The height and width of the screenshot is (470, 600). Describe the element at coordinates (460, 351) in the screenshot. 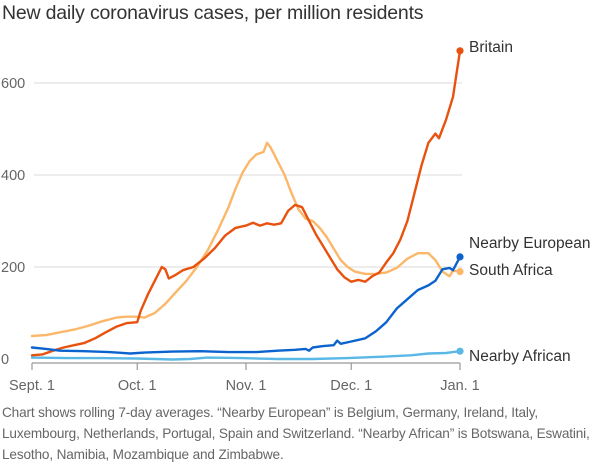

I see `series-endpoint-nearby-african` at that location.